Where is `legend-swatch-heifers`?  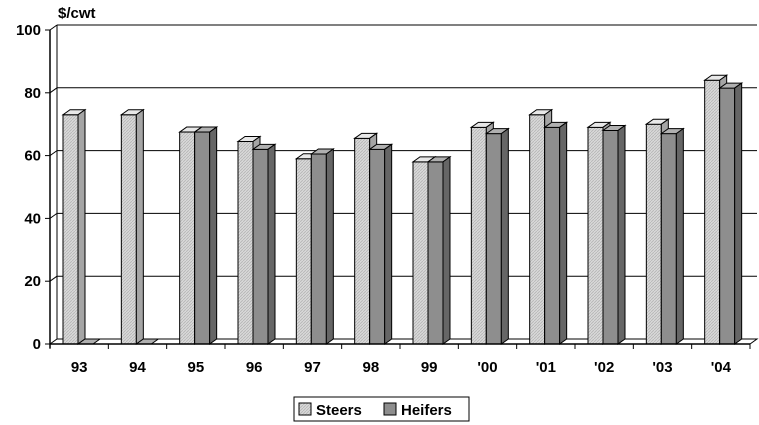 legend-swatch-heifers is located at coordinates (390, 409).